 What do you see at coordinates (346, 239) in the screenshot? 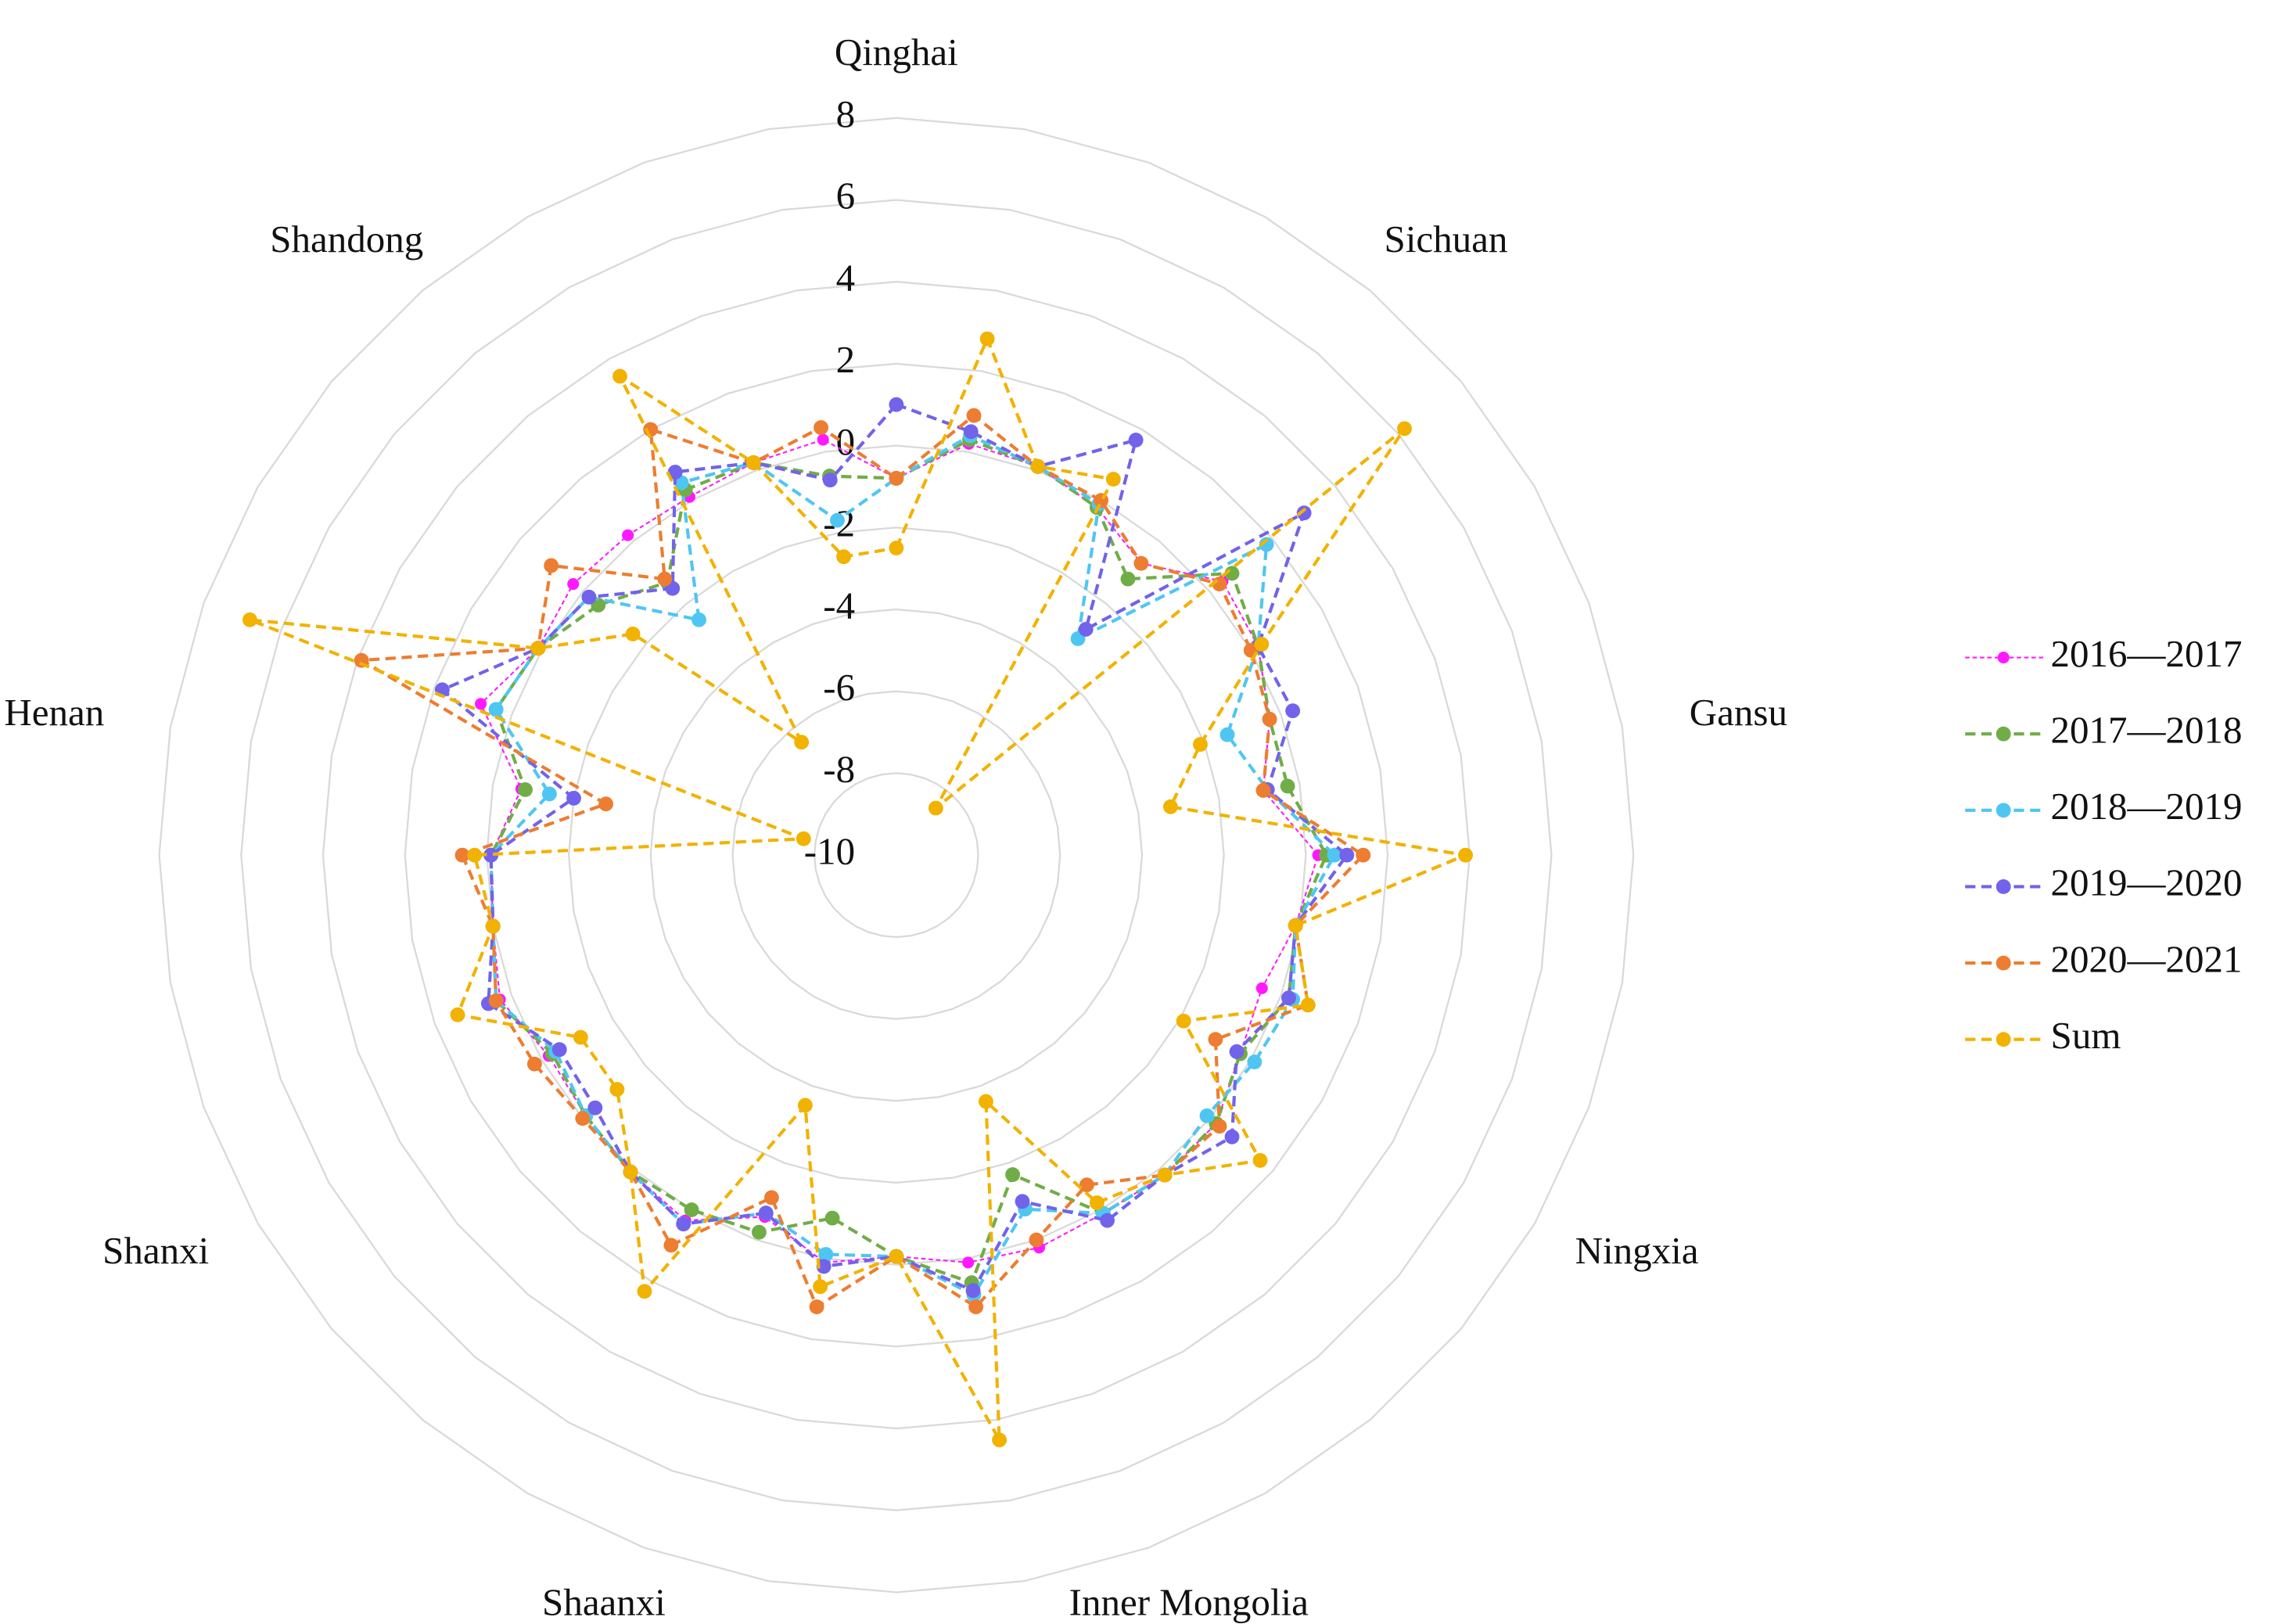
I see `category-label: Shandong` at bounding box center [346, 239].